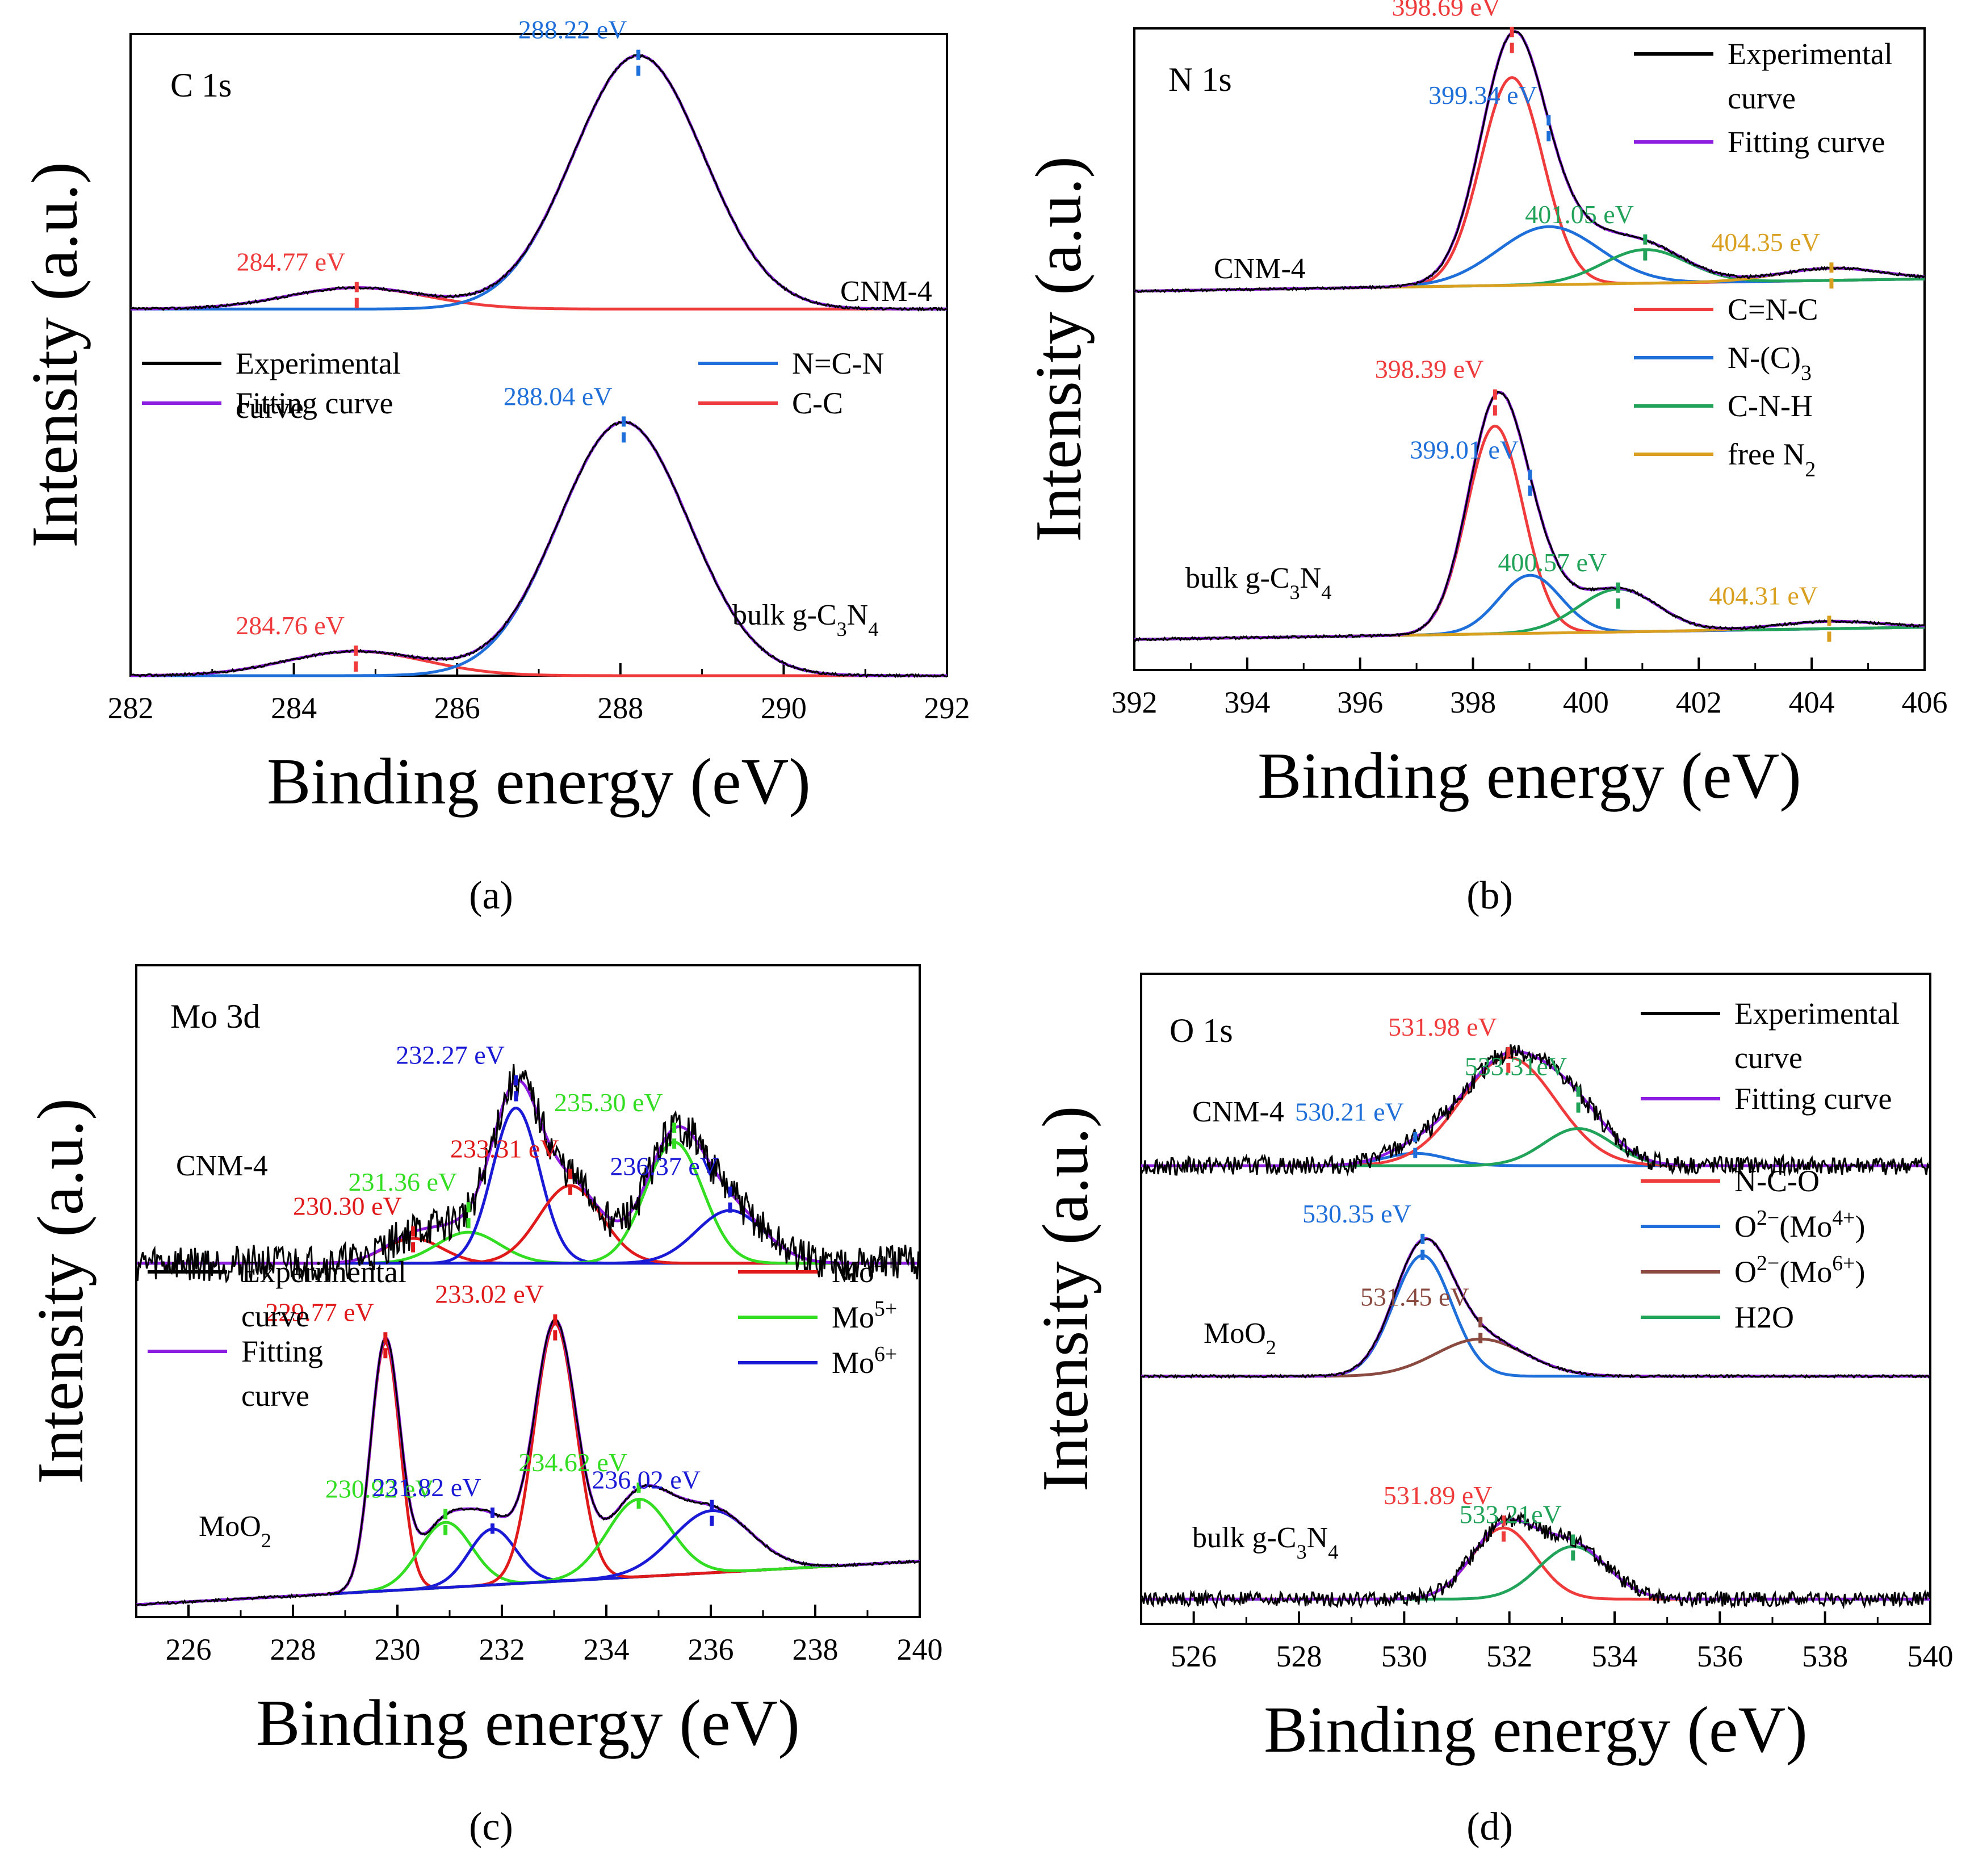 The image size is (1970, 1876). What do you see at coordinates (1806, 142) in the screenshot?
I see `legend-label: Fitting curve` at bounding box center [1806, 142].